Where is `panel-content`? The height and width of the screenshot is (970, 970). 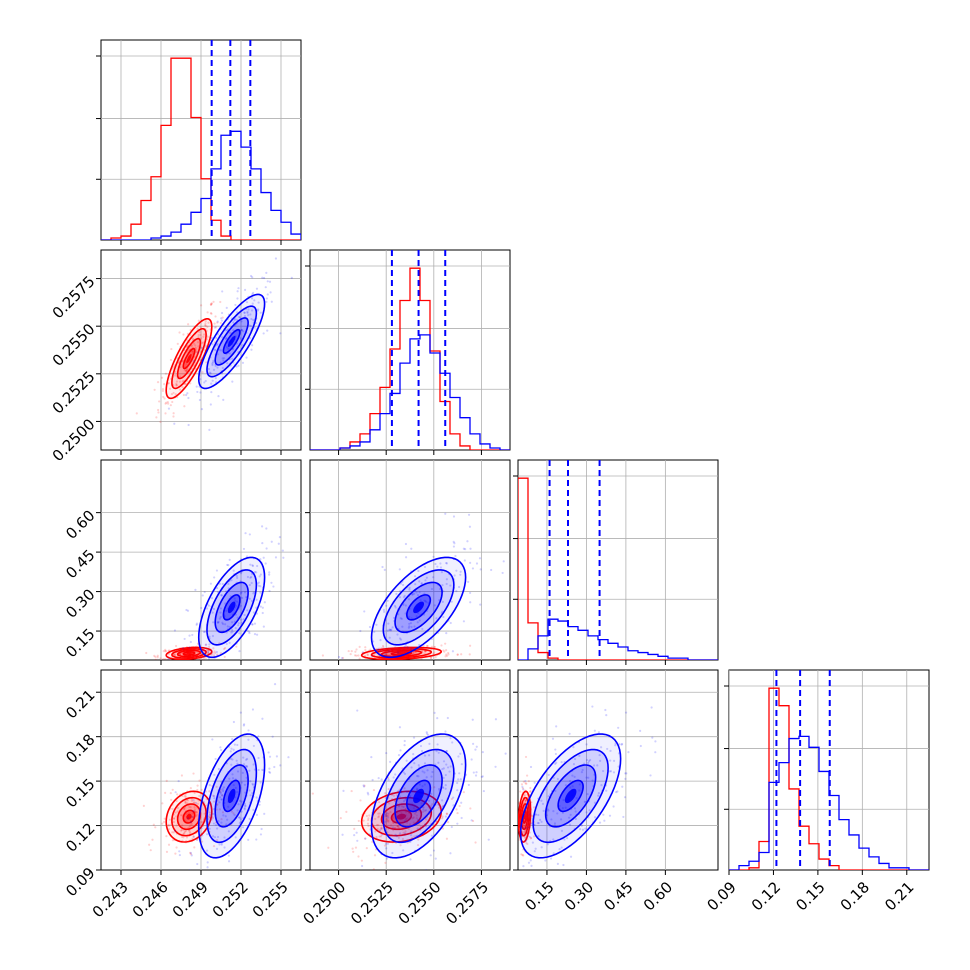 panel-content is located at coordinates (829, 770).